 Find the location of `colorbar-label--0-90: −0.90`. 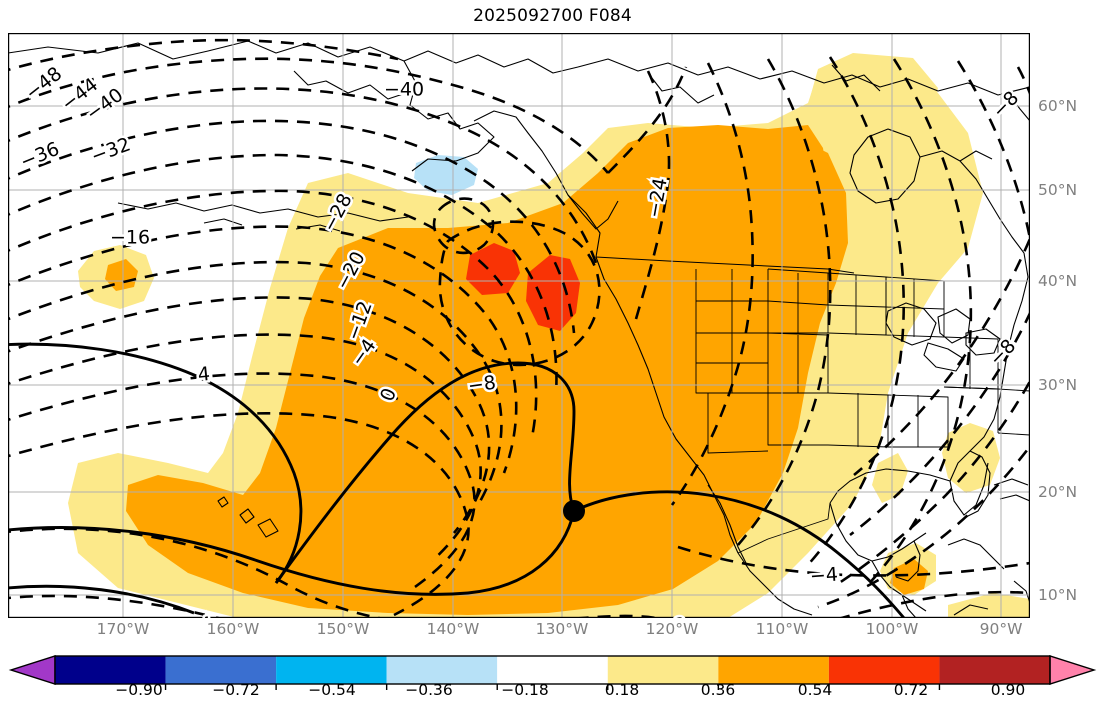

colorbar-label--0-90: −0.90 is located at coordinates (139, 690).